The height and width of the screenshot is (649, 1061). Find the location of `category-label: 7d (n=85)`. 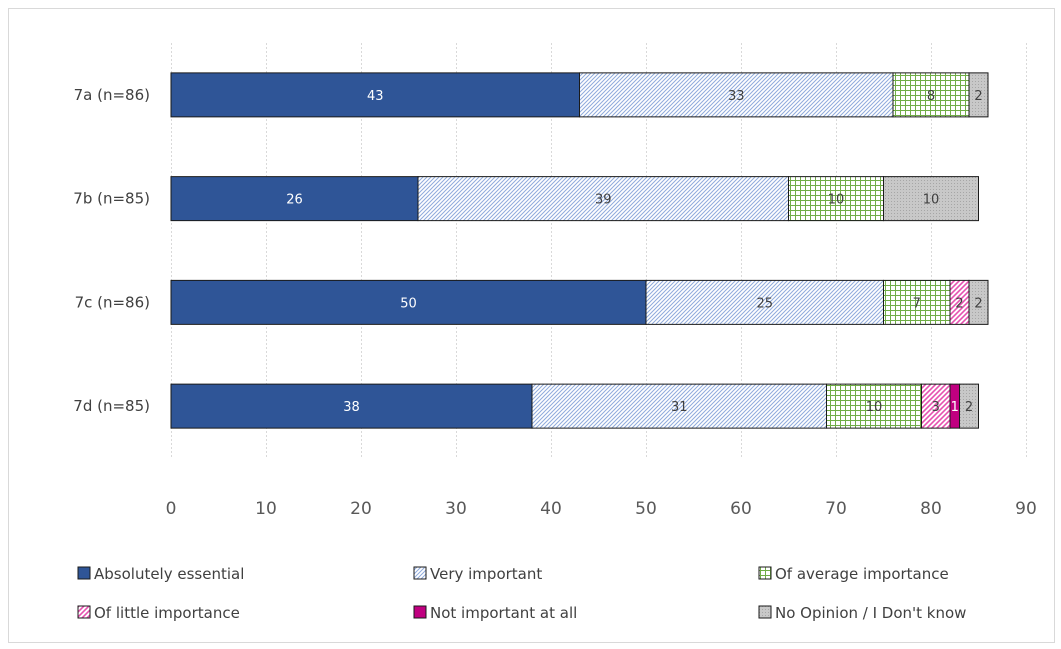

category-label: 7d (n=85) is located at coordinates (111, 406).